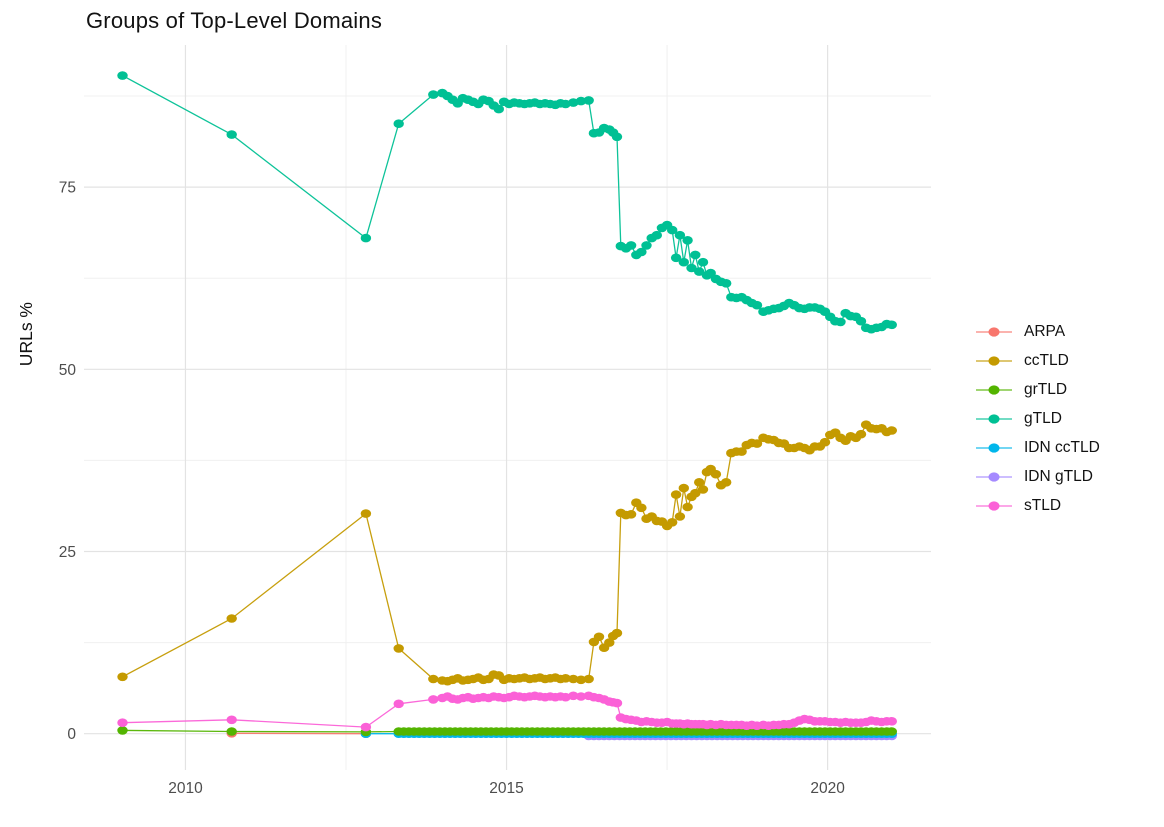 This screenshot has width=1164, height=827. I want to click on legend-item-gtld: gTLD, so click(1038, 419).